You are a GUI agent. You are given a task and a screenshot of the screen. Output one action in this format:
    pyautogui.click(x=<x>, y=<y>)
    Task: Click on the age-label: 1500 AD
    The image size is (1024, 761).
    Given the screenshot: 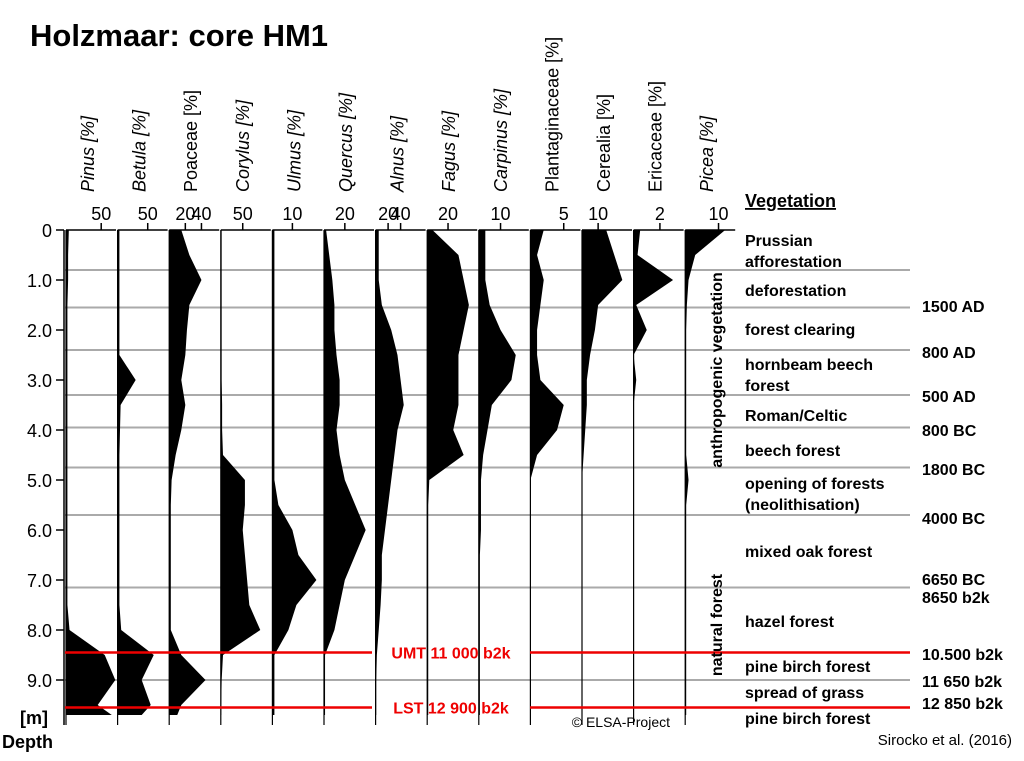 What is the action you would take?
    pyautogui.click(x=953, y=307)
    